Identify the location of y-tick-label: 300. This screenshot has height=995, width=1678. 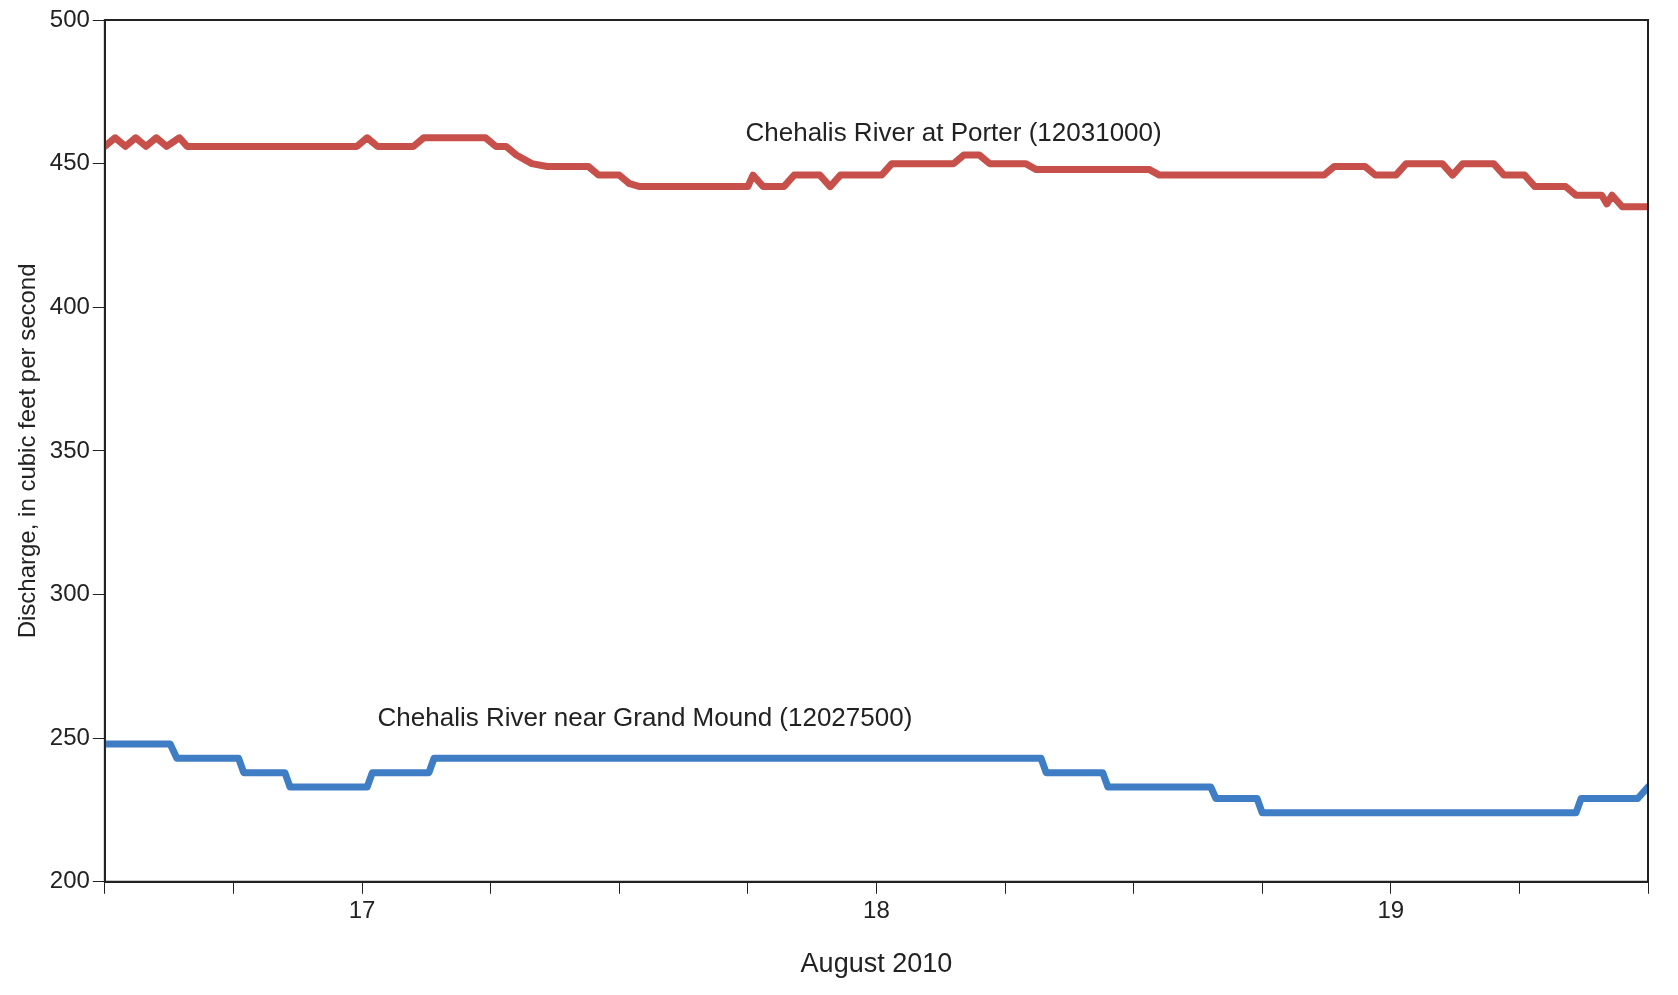
(69, 593).